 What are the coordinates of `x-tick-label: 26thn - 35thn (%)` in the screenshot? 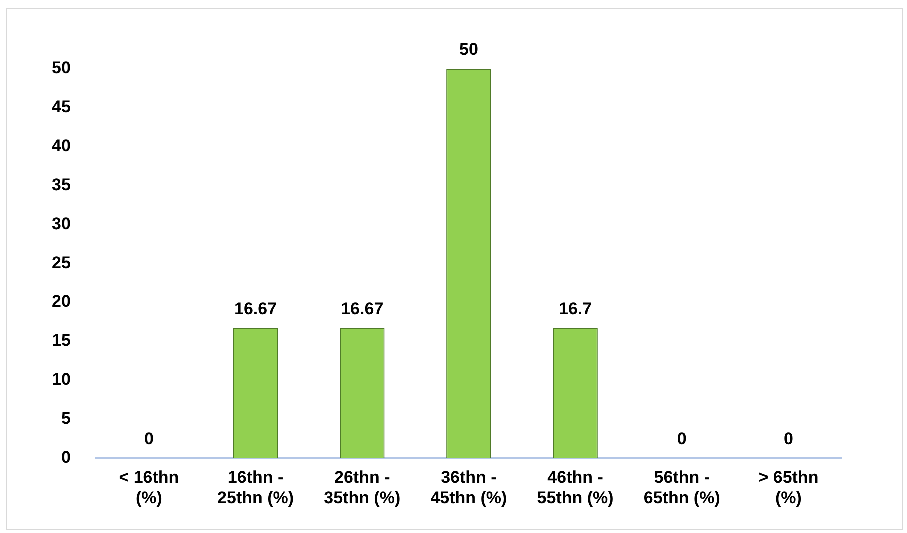 It's located at (362, 488).